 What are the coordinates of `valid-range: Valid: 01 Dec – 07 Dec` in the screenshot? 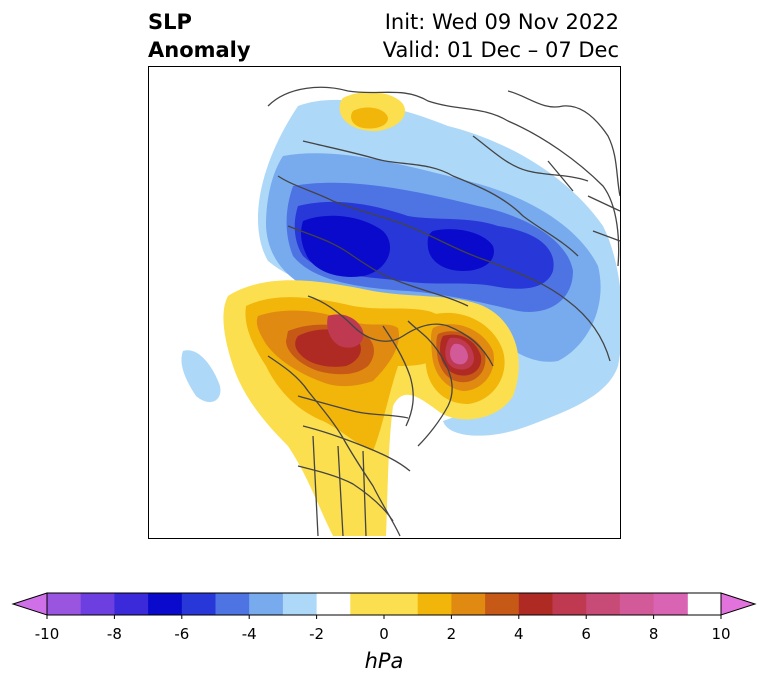 It's located at (500, 50).